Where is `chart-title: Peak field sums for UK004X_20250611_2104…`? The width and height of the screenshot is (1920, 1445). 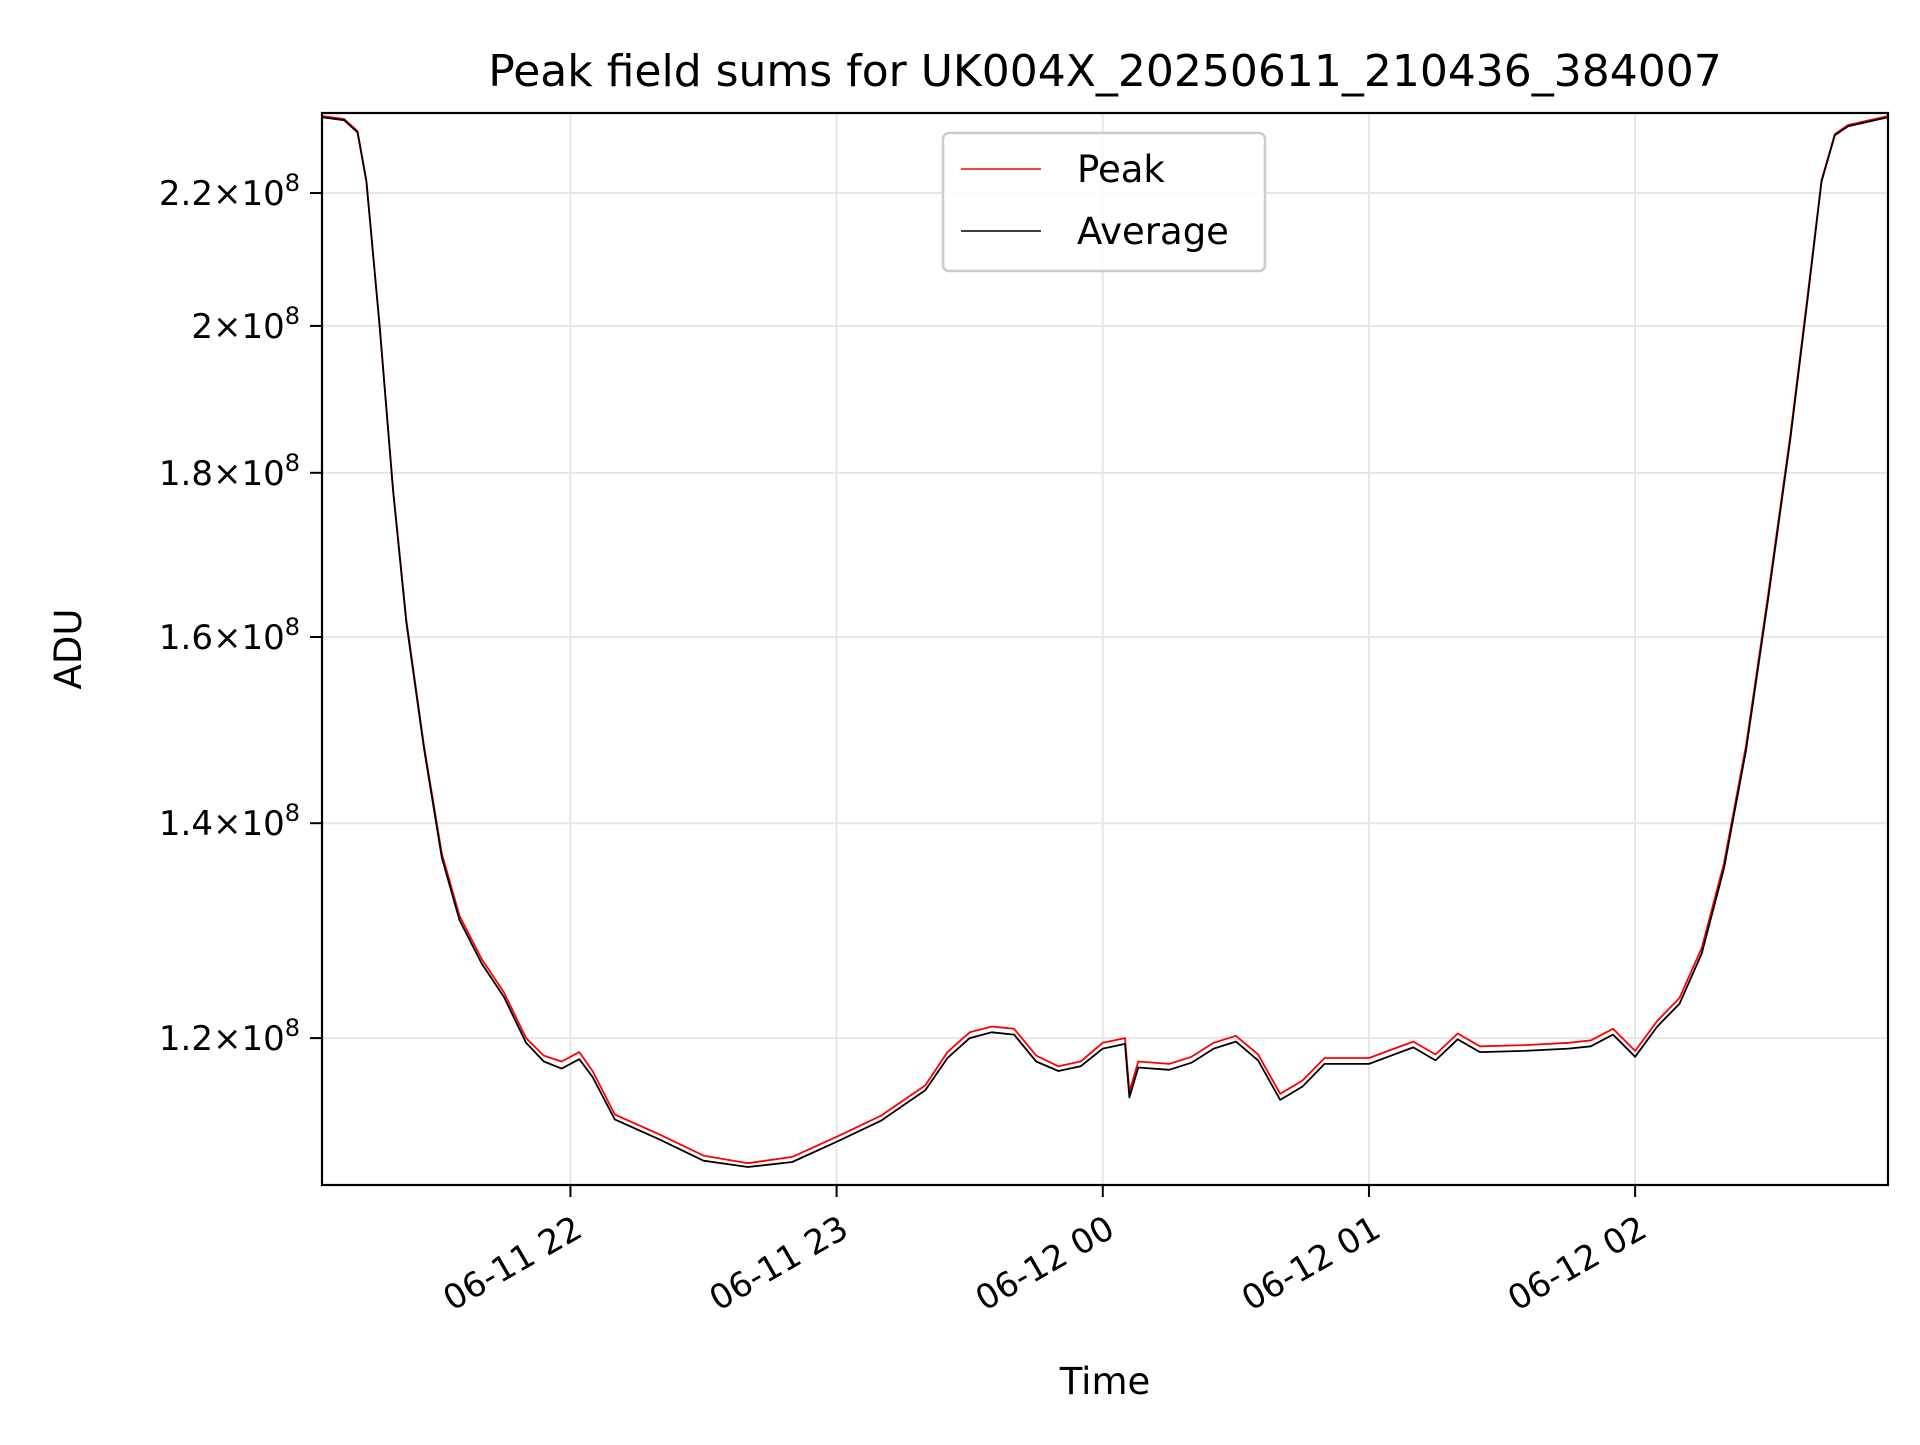 chart-title: Peak field sums for UK004X_20250611_2104… is located at coordinates (1105, 71).